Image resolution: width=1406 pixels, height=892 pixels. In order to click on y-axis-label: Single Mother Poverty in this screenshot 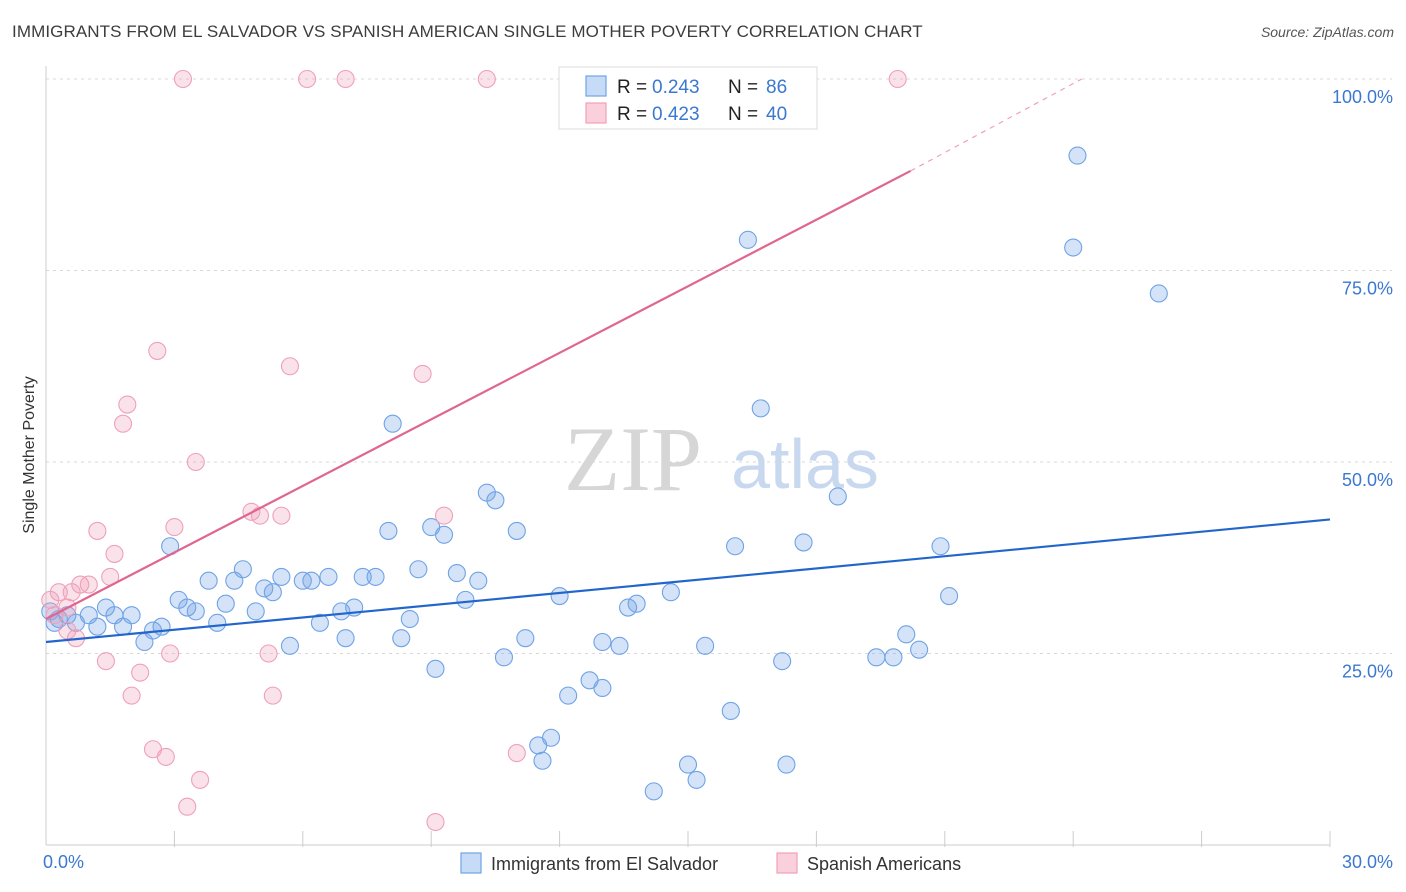, I will do `click(29, 454)`.